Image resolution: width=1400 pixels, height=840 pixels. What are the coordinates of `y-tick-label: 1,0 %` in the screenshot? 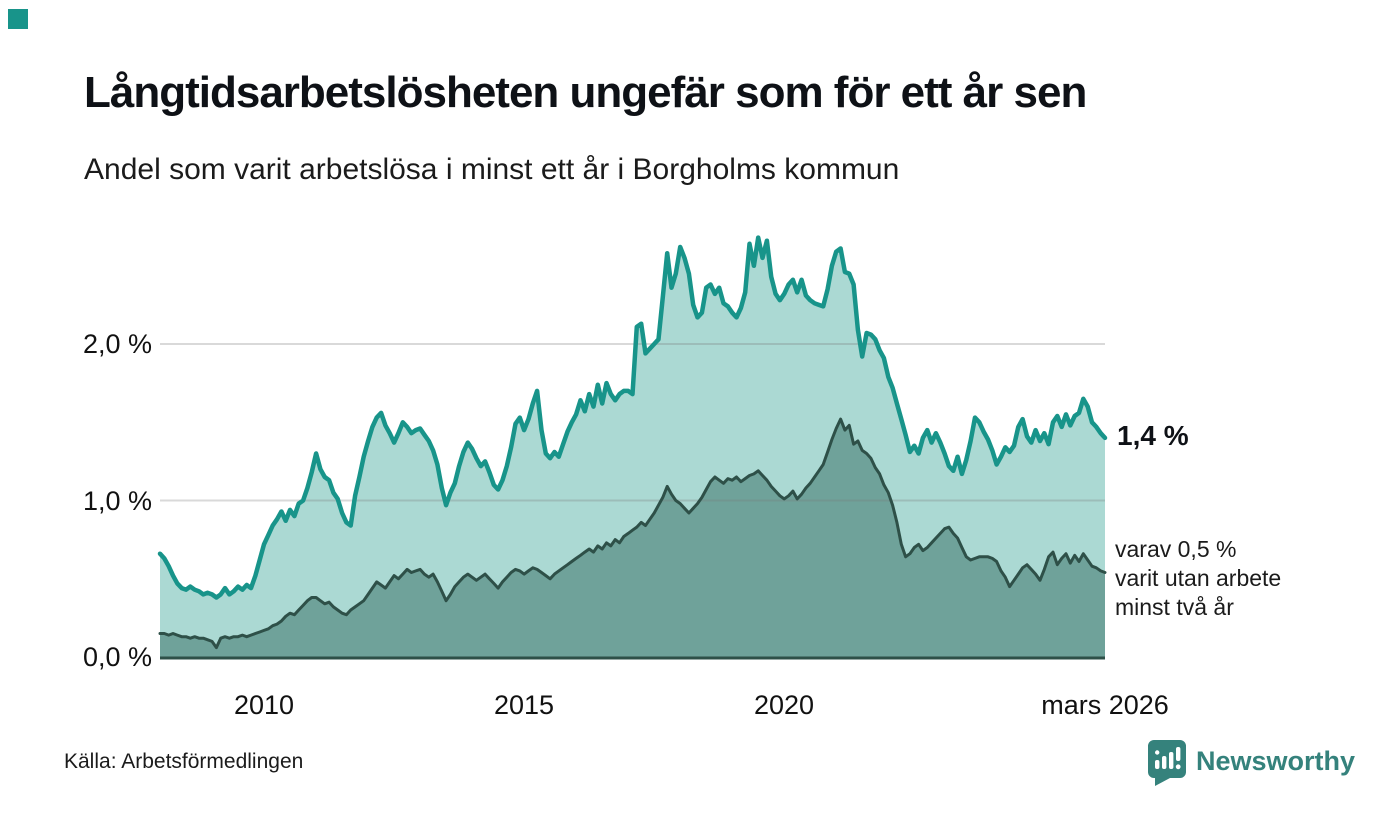 It's located at (117, 500).